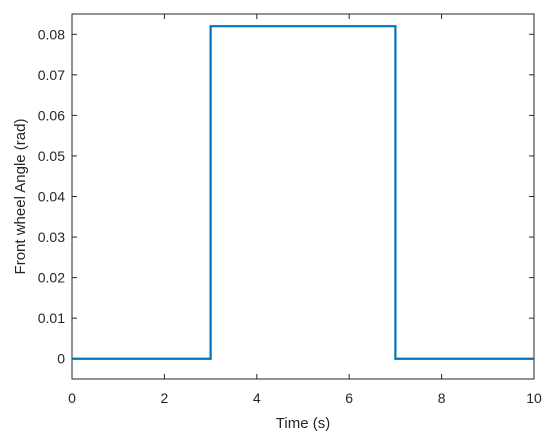 The image size is (550, 440). What do you see at coordinates (61, 359) in the screenshot?
I see `y-tick-label: 0` at bounding box center [61, 359].